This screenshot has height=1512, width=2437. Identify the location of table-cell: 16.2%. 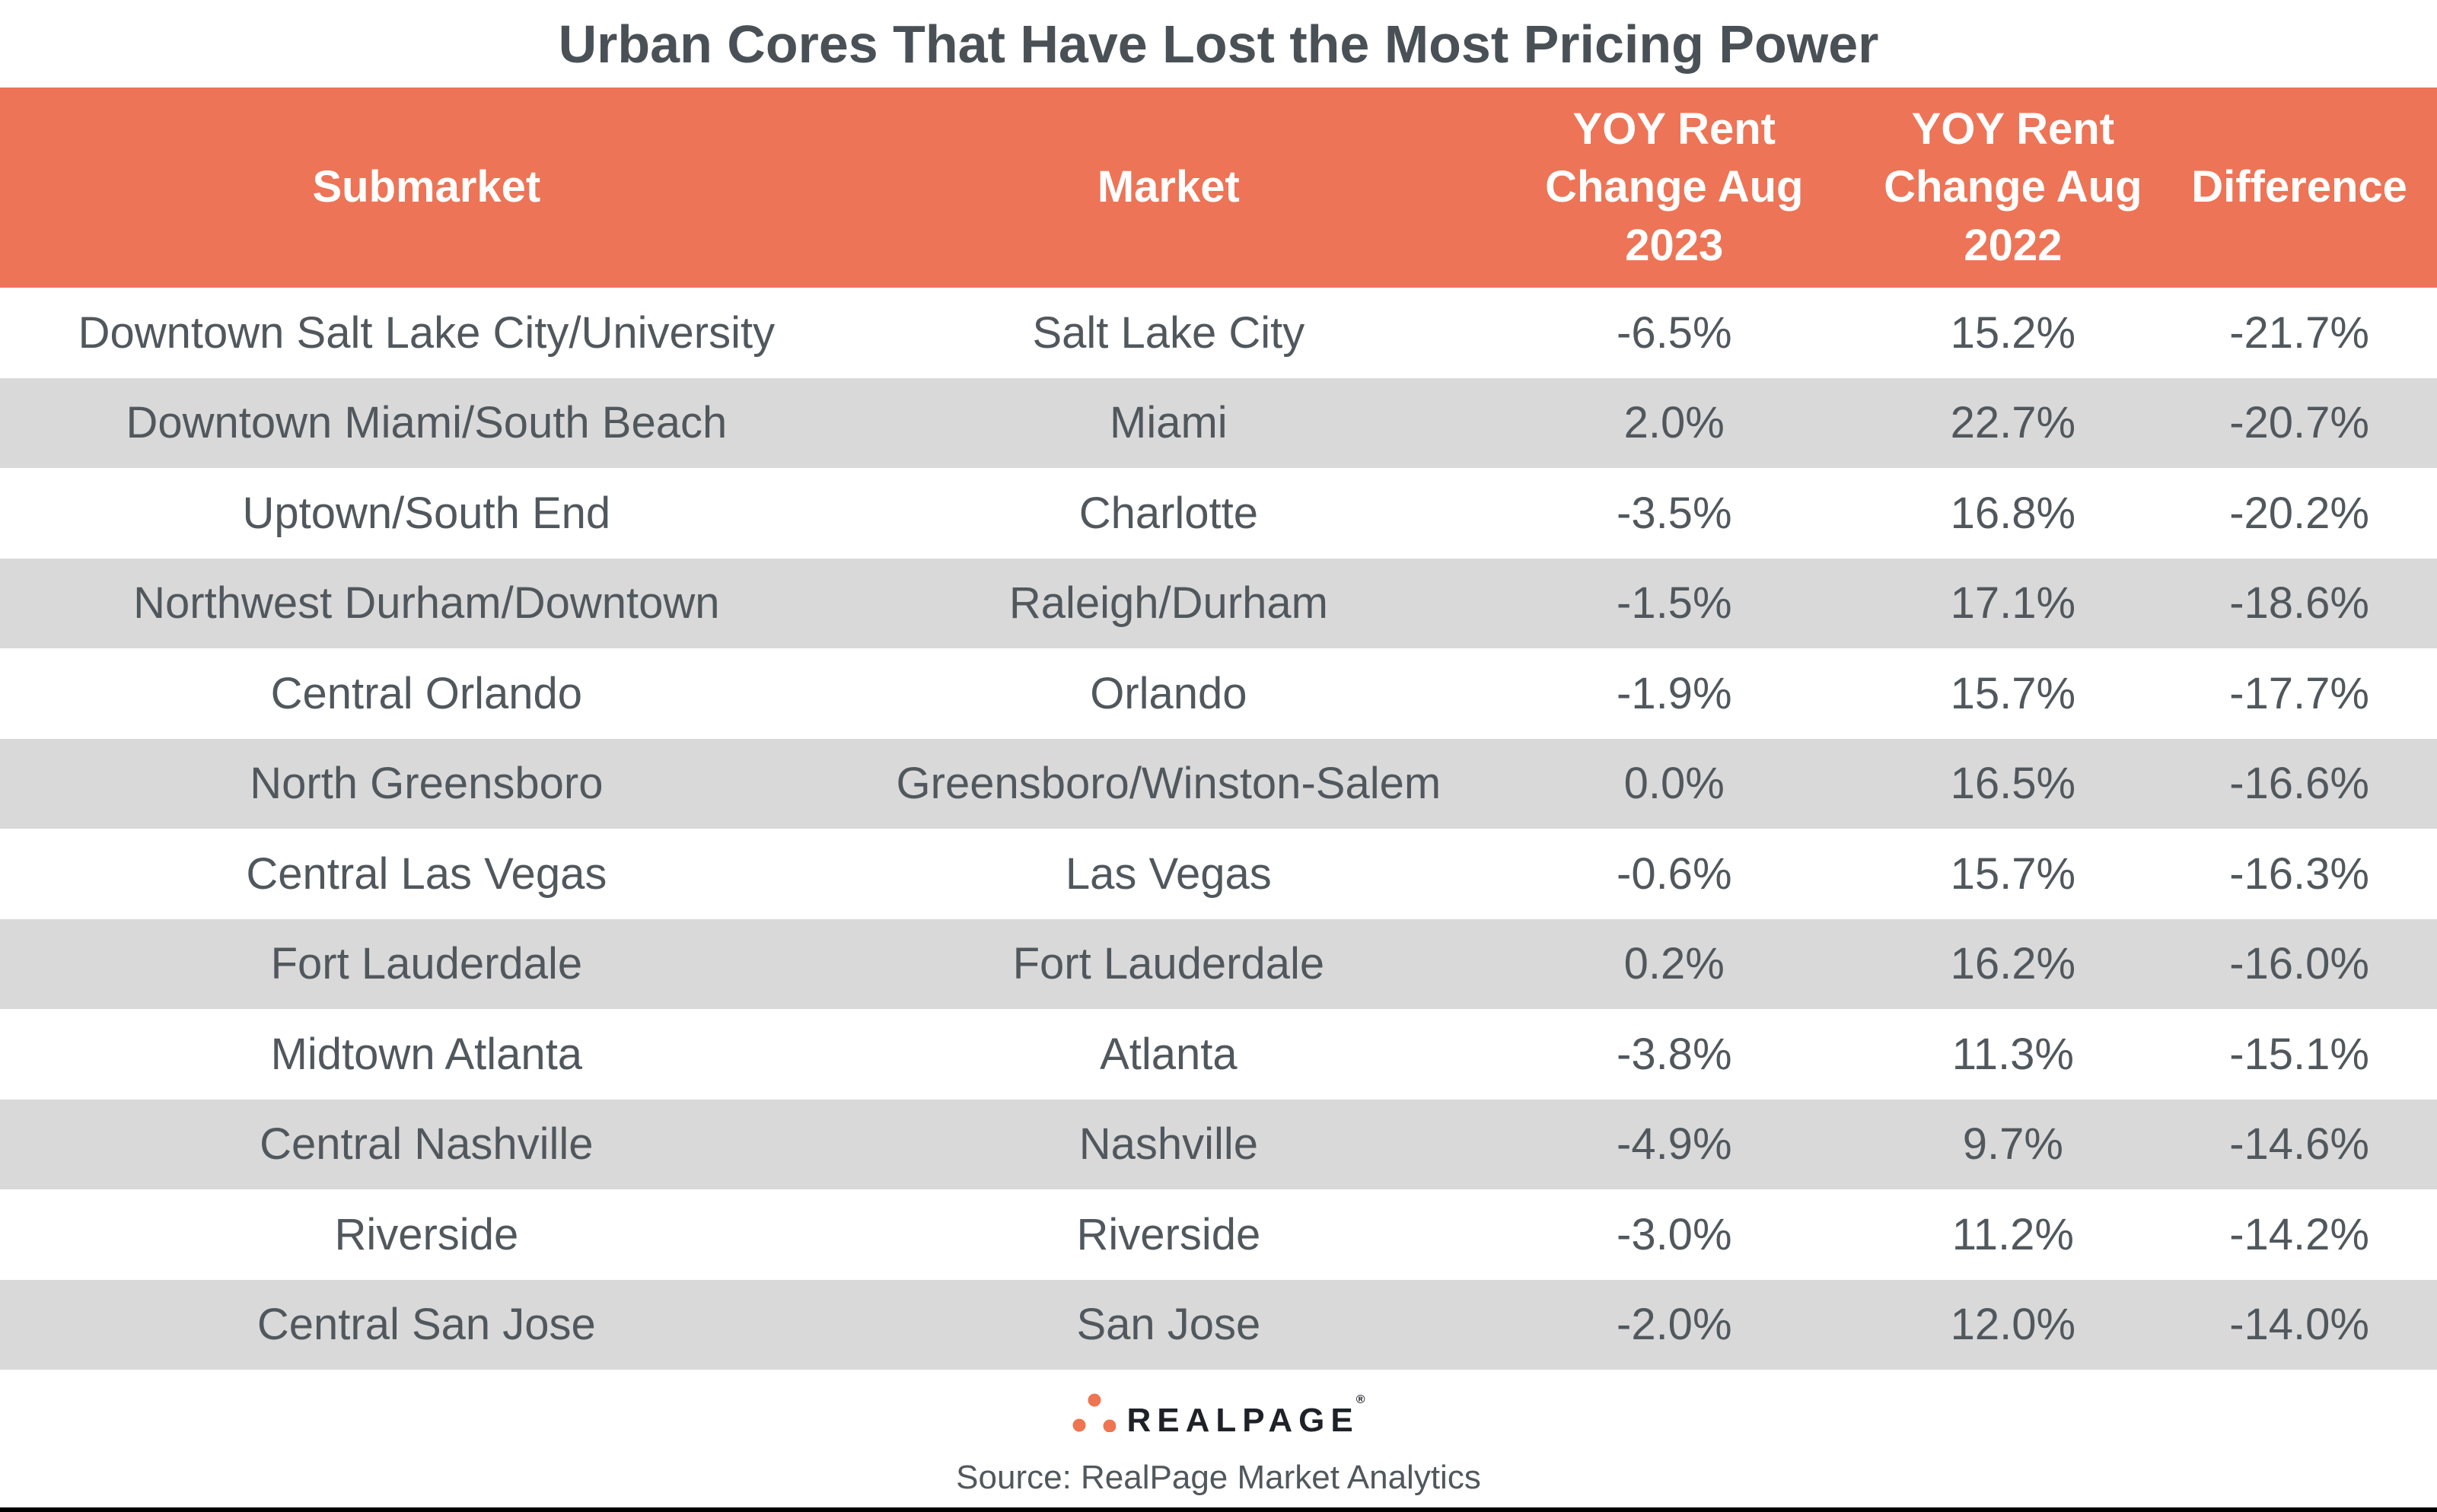
(2013, 963).